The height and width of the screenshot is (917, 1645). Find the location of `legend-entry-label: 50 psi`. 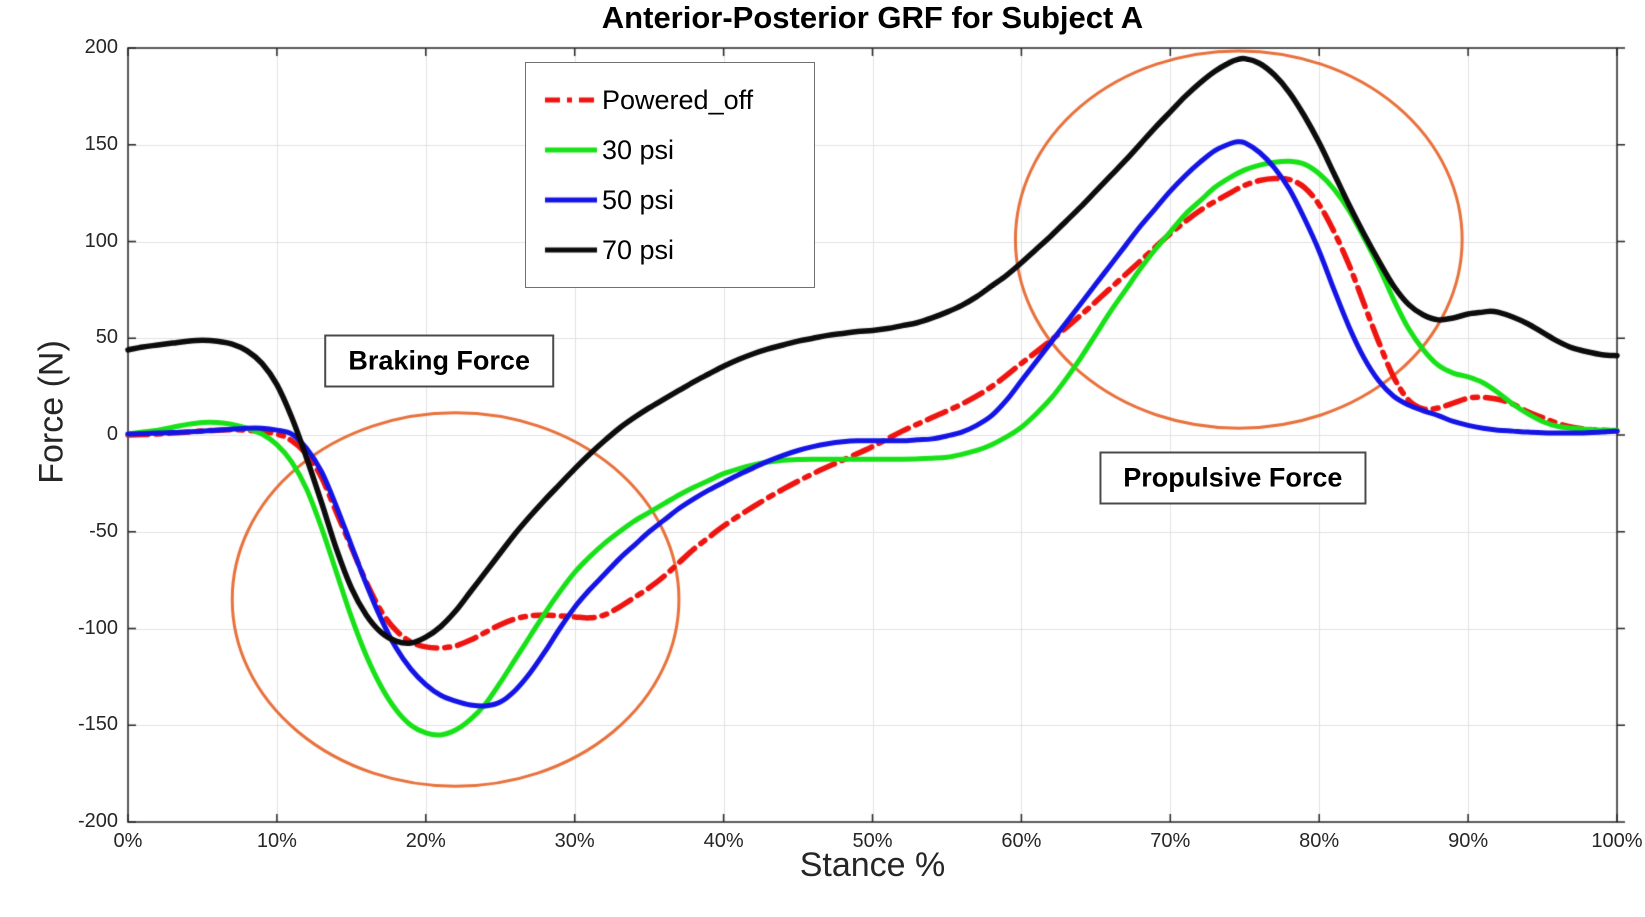

legend-entry-label: 50 psi is located at coordinates (638, 199).